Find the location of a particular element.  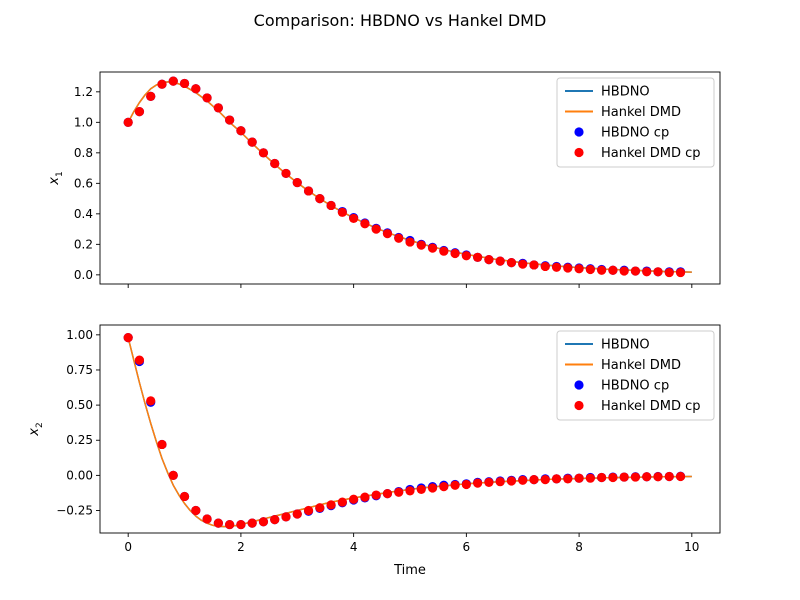

c0-legend-label-hankel-dmd: Hankel DMD is located at coordinates (641, 112).